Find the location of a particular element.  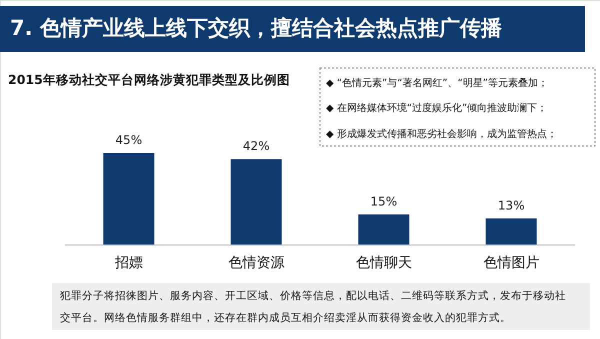

x-tick-label: 色情资源 is located at coordinates (256, 263).